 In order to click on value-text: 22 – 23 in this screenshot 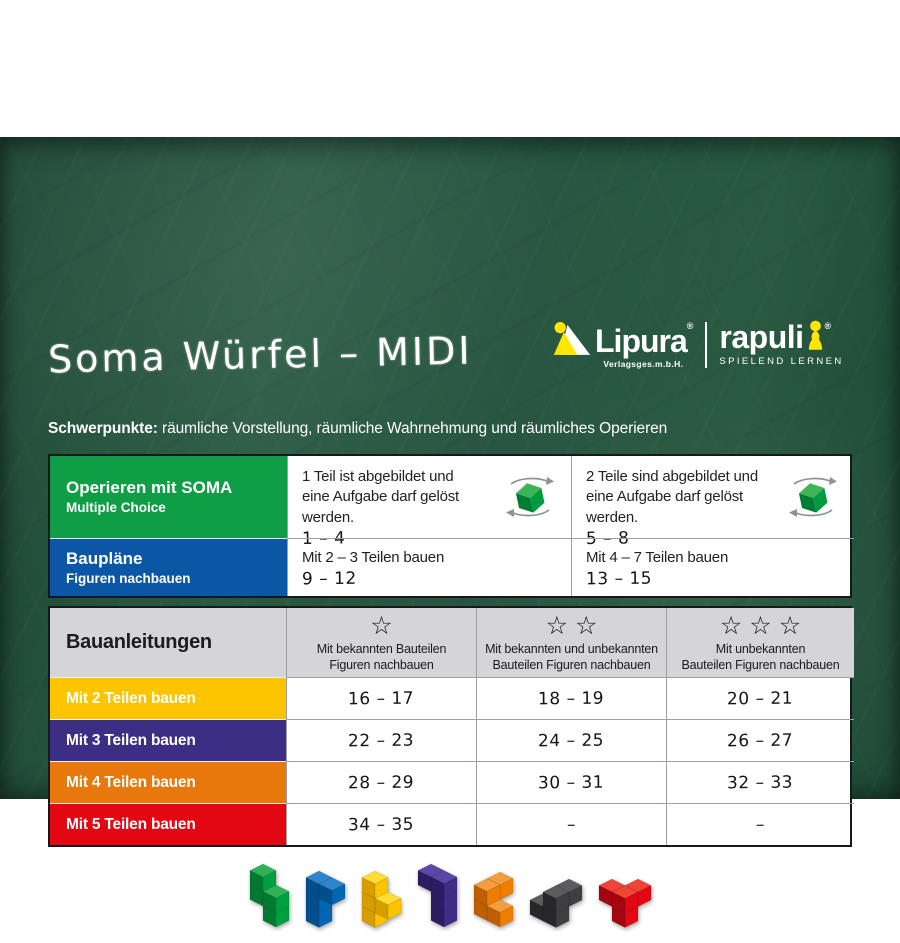, I will do `click(381, 740)`.